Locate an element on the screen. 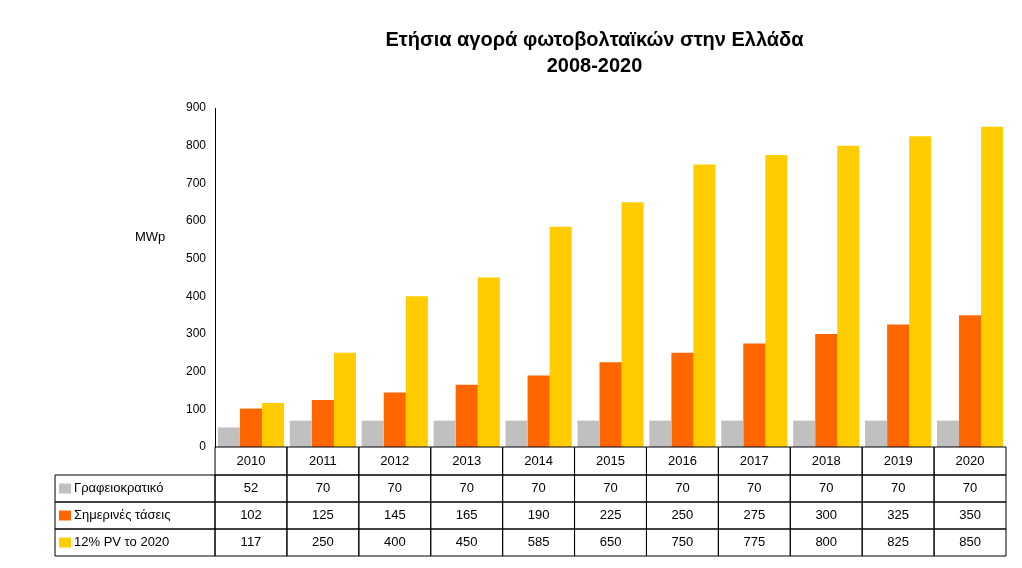  y-tick-label: 700 is located at coordinates (196, 182).